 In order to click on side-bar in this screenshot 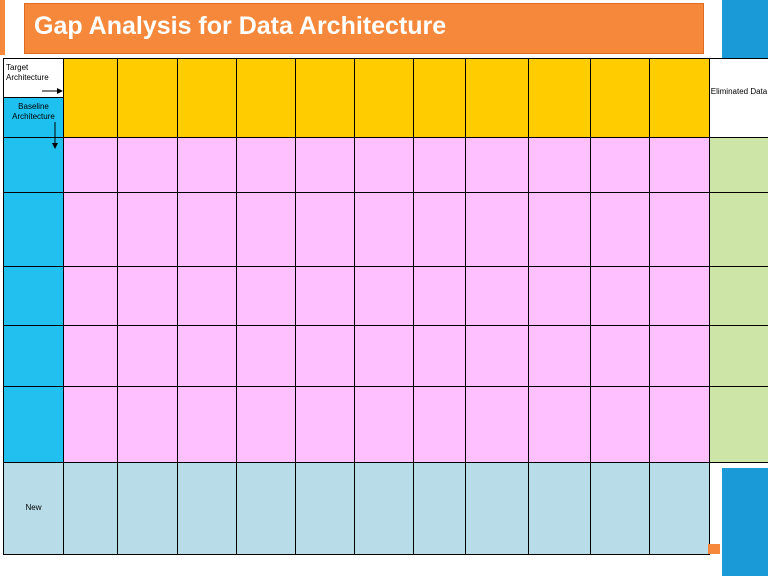, I will do `click(745, 522)`.